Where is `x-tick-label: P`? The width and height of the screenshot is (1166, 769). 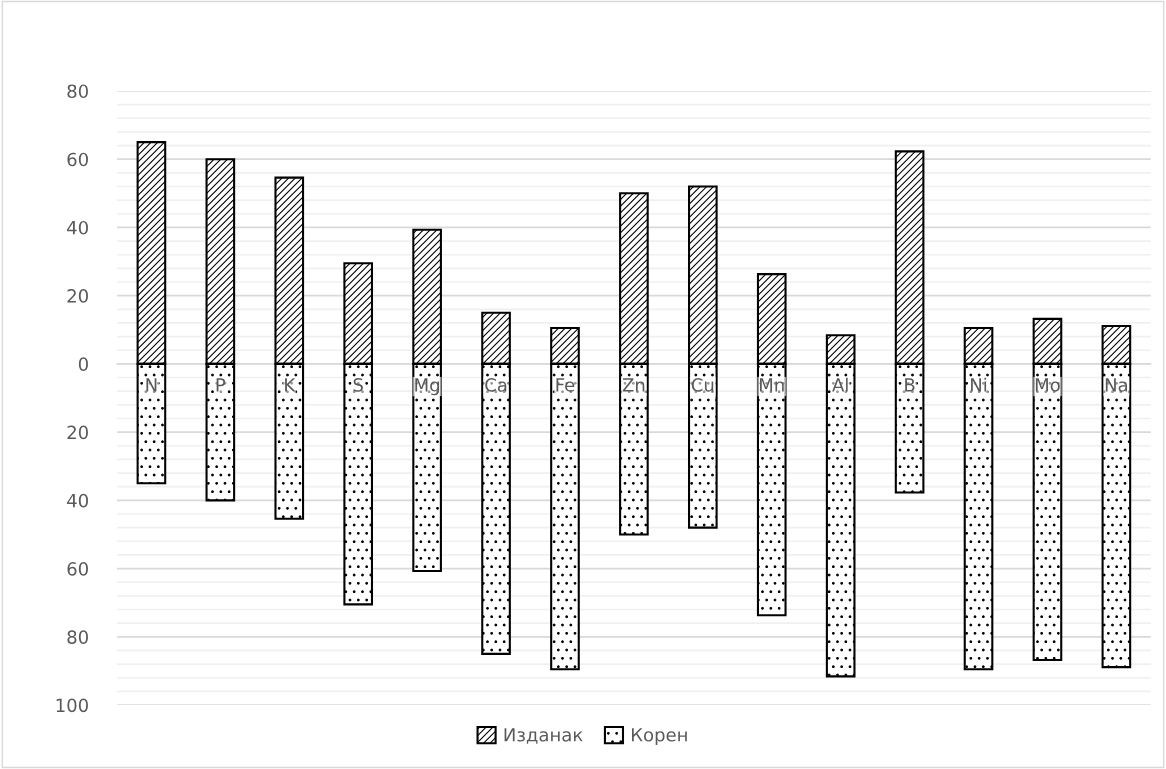
x-tick-label: P is located at coordinates (221, 385).